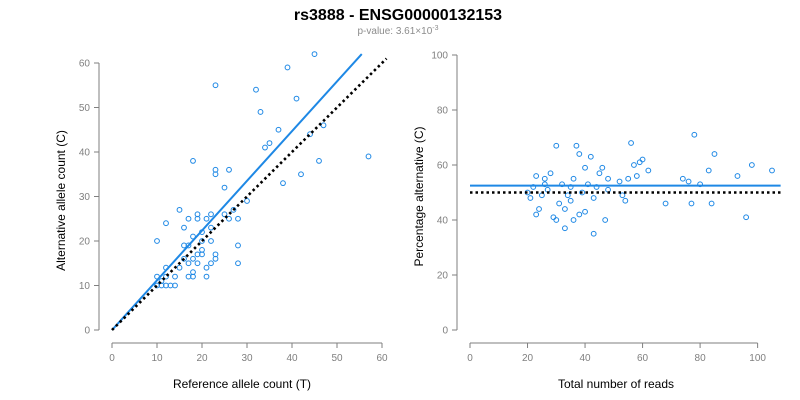  What do you see at coordinates (701, 358) in the screenshot?
I see `x-tick-label: 80` at bounding box center [701, 358].